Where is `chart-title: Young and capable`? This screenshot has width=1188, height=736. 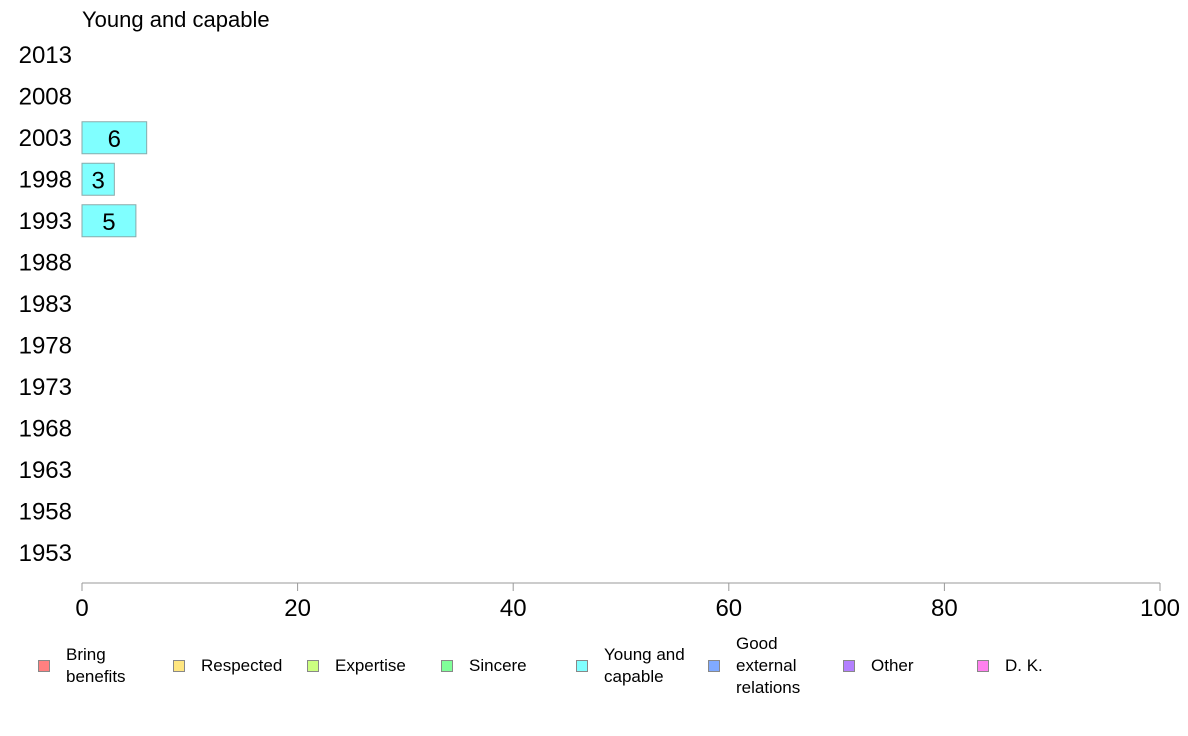
chart-title: Young and capable is located at coordinates (176, 19).